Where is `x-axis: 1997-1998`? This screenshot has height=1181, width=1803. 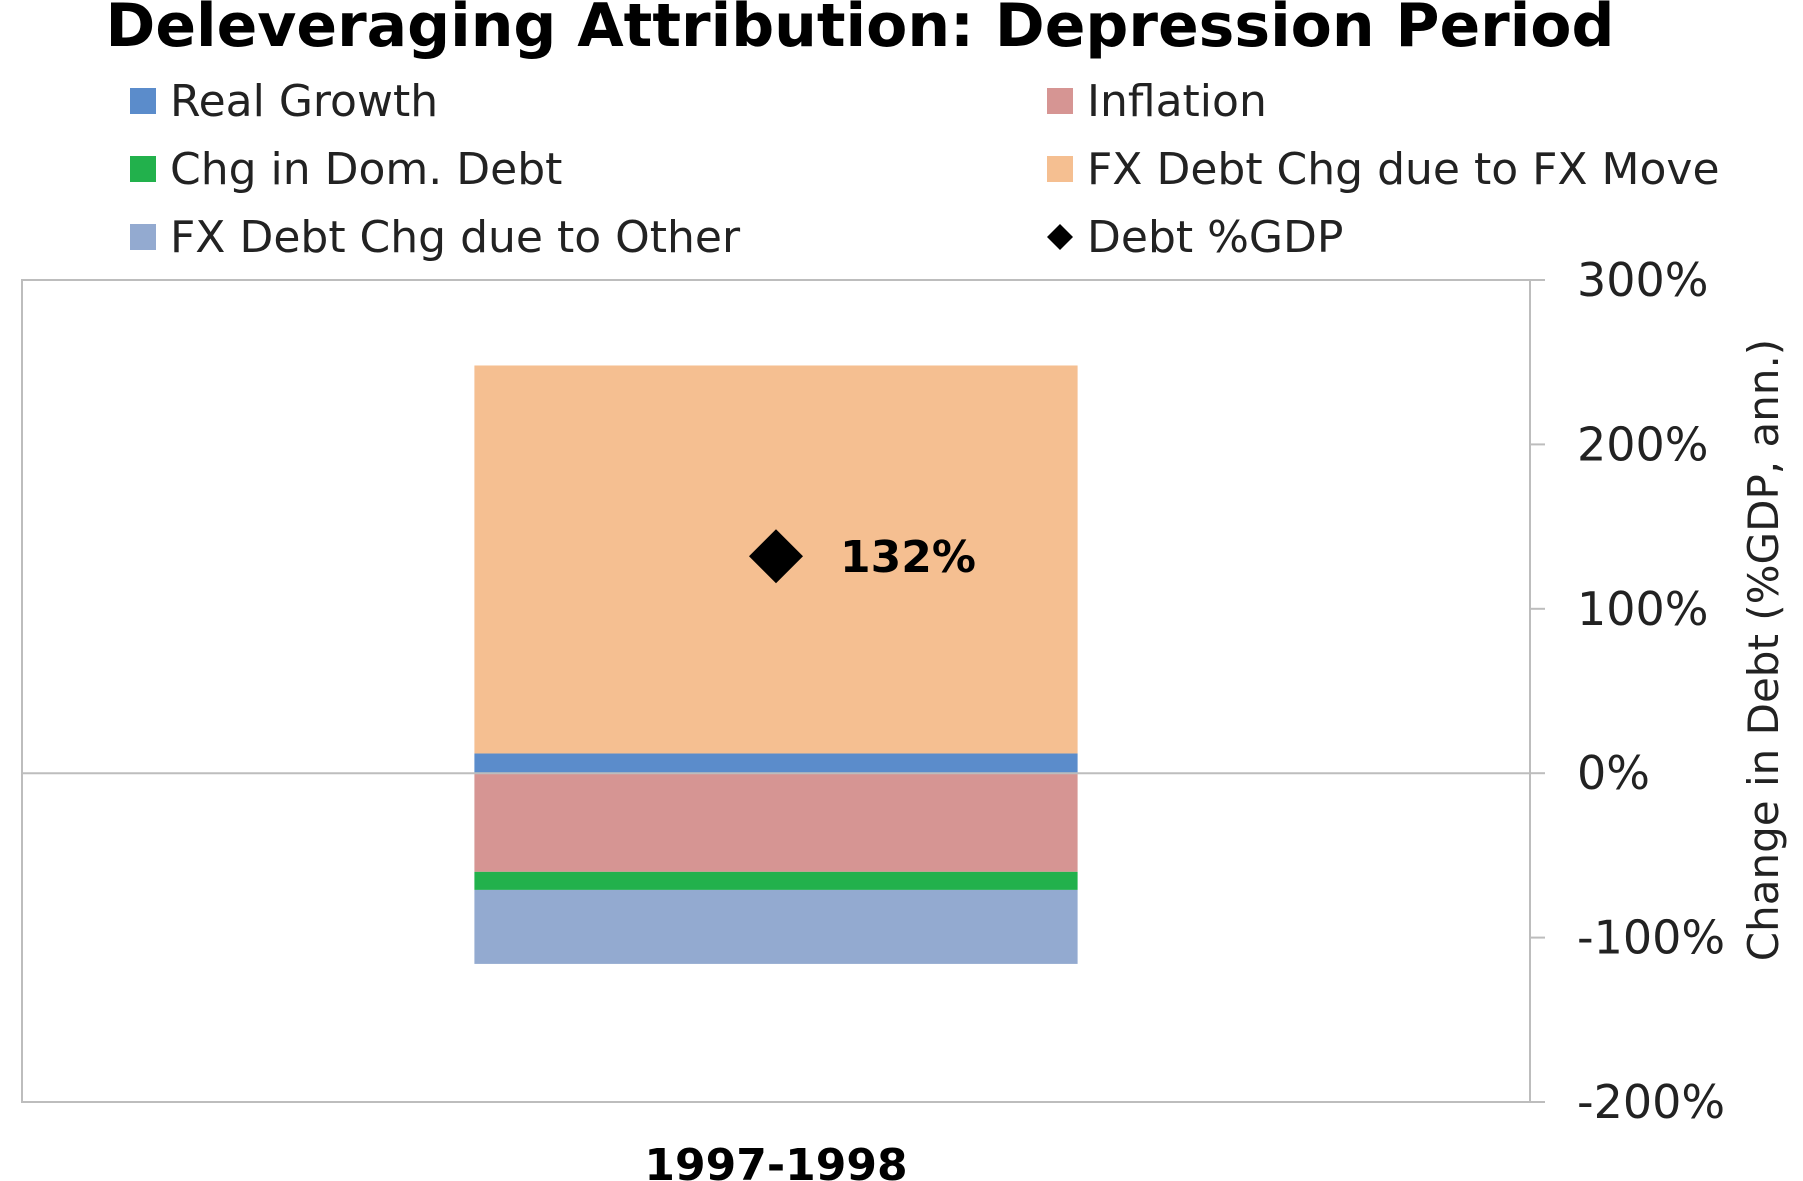 x-axis: 1997-1998 is located at coordinates (775, 1160).